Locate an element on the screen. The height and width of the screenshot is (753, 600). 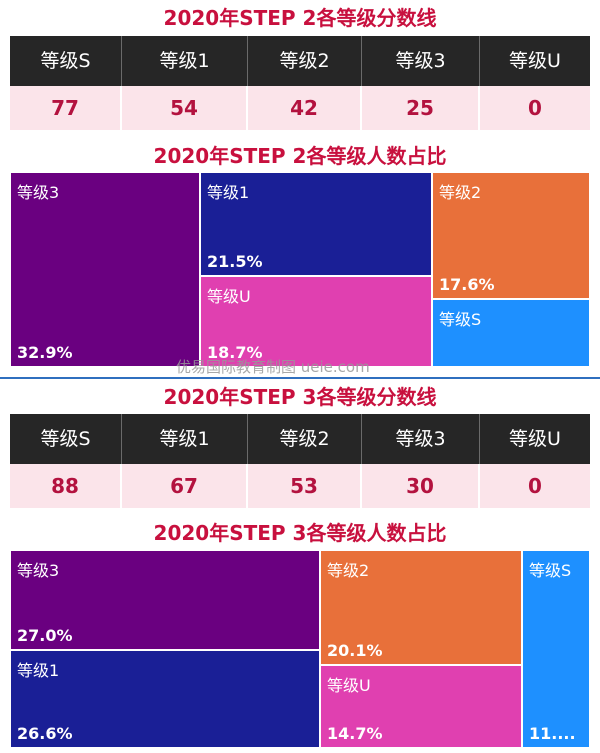
table-value-cell: 53 is located at coordinates (305, 486).